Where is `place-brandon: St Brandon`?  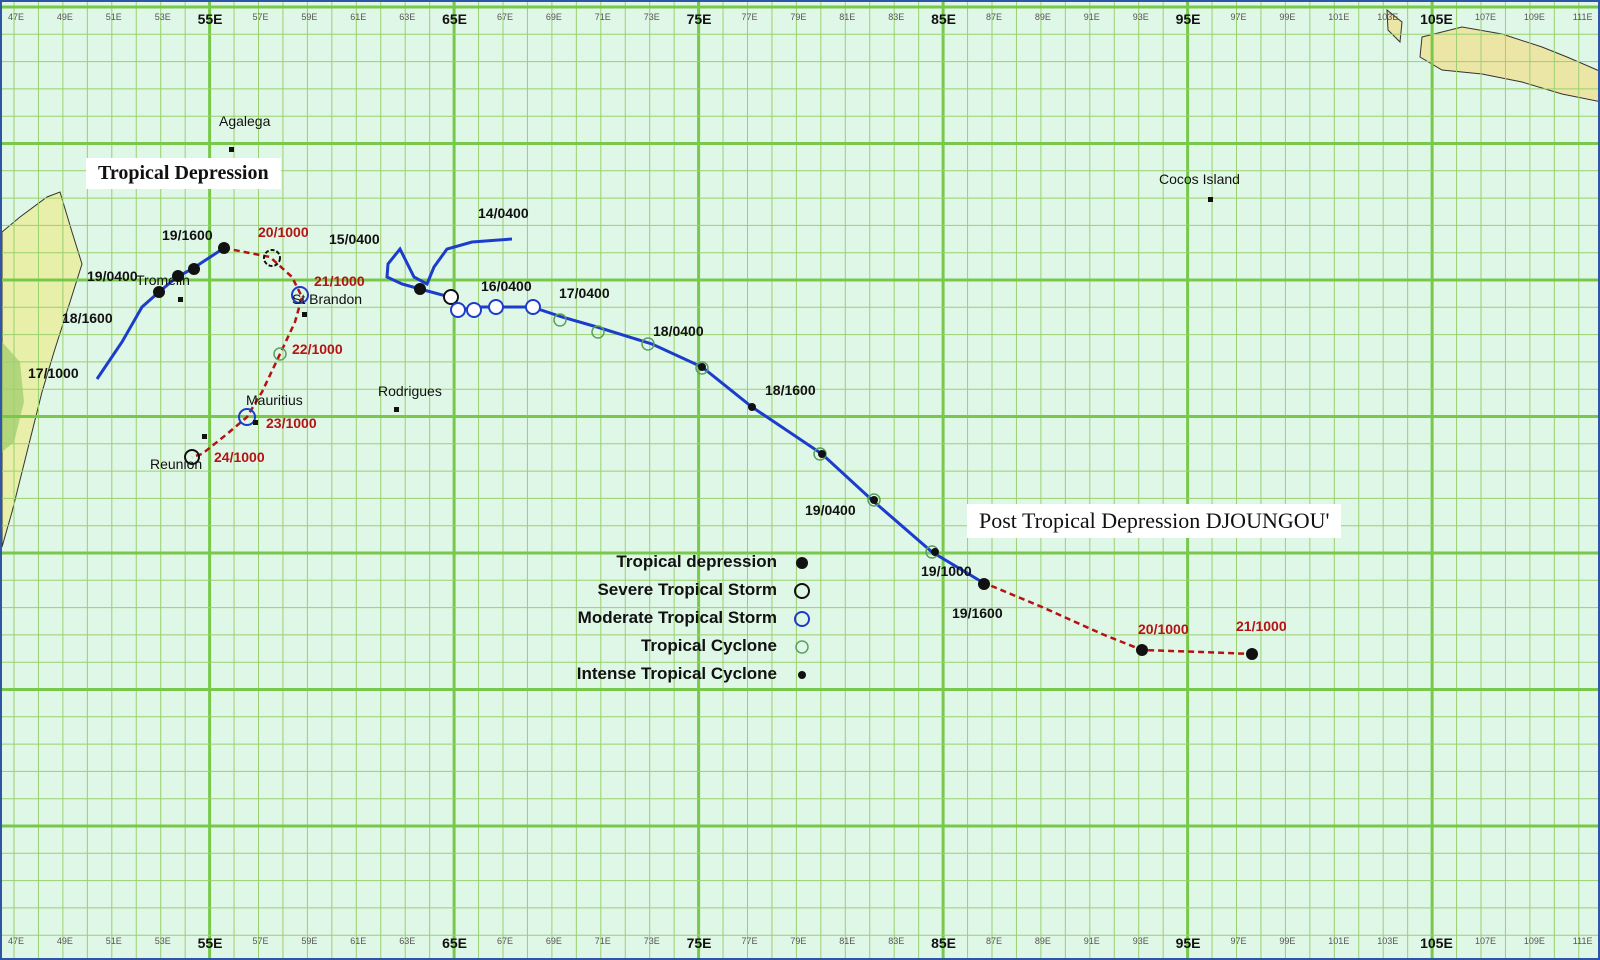
place-brandon: St Brandon is located at coordinates (327, 299).